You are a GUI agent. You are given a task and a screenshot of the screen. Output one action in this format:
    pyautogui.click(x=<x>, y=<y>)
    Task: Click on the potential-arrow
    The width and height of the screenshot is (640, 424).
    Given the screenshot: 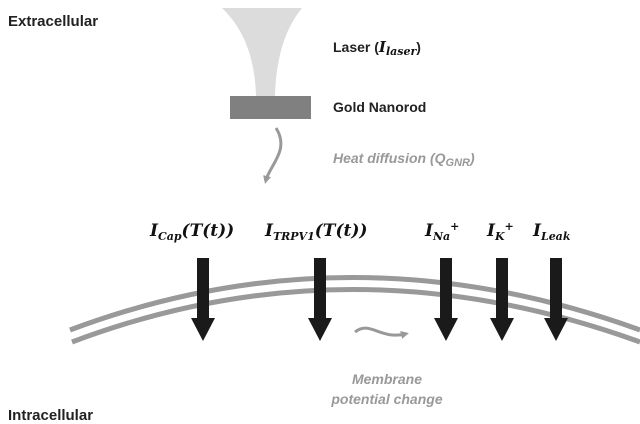 What is the action you would take?
    pyautogui.click(x=381, y=332)
    